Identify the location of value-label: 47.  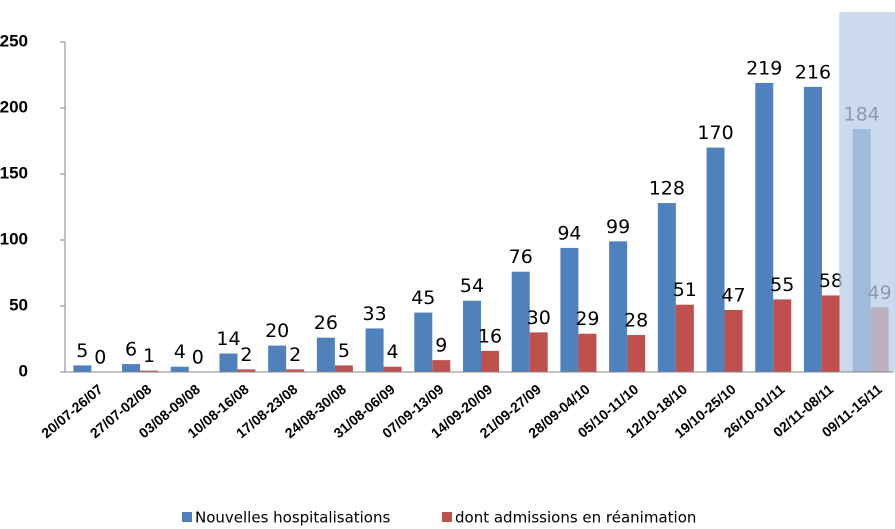
(733, 295).